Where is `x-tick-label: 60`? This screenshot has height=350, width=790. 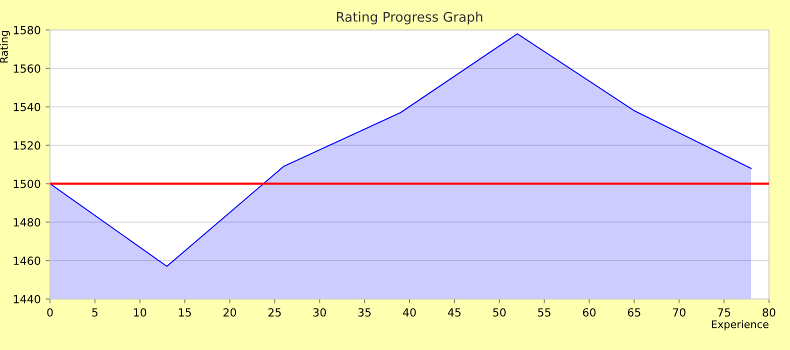
x-tick-label: 60 is located at coordinates (589, 312).